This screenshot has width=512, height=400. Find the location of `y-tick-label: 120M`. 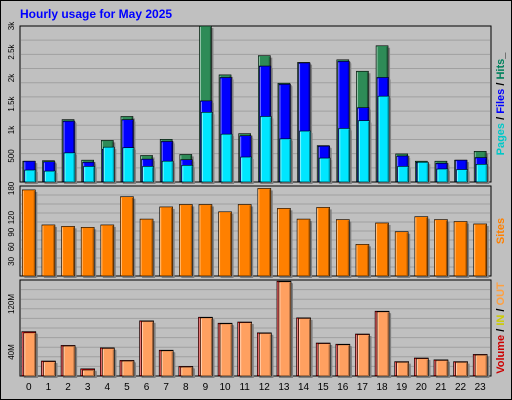

y-tick-label: 120M is located at coordinates (11, 304).